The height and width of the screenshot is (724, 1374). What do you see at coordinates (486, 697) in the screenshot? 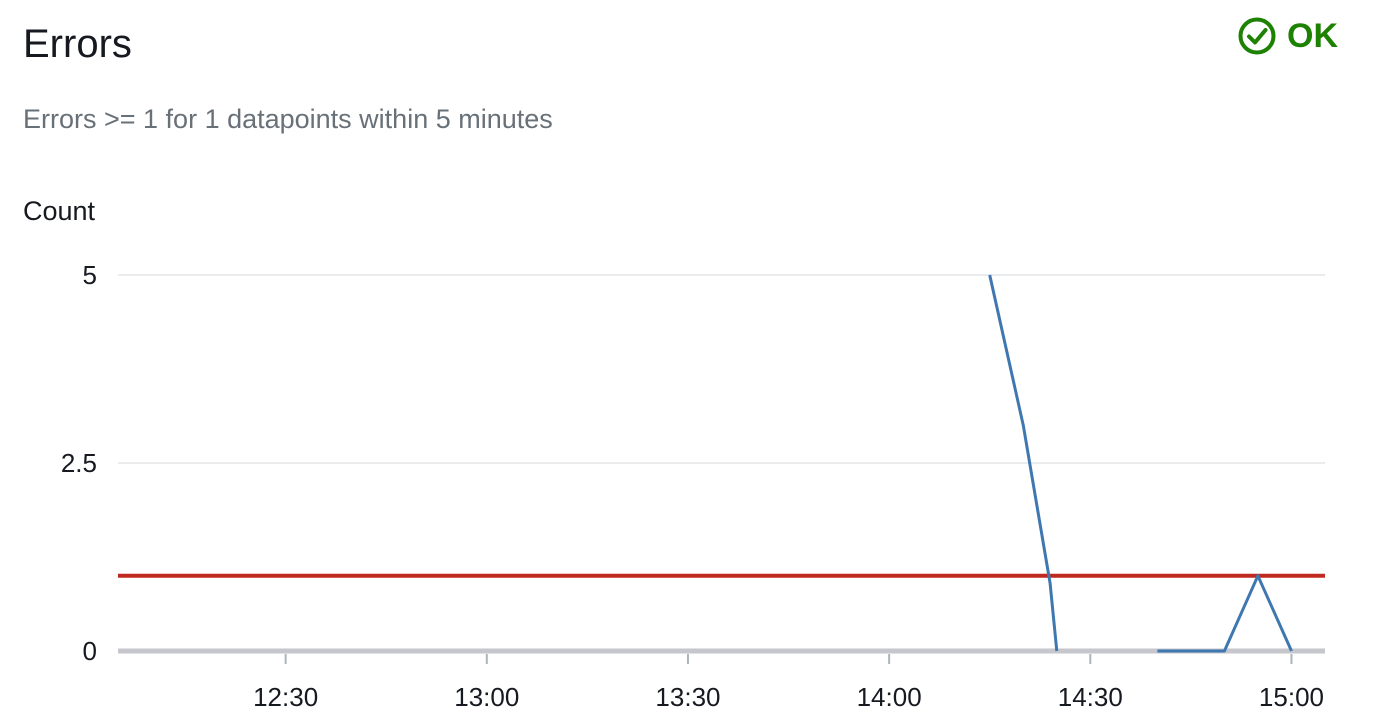
I see `x-tick-label: 13:00` at bounding box center [486, 697].